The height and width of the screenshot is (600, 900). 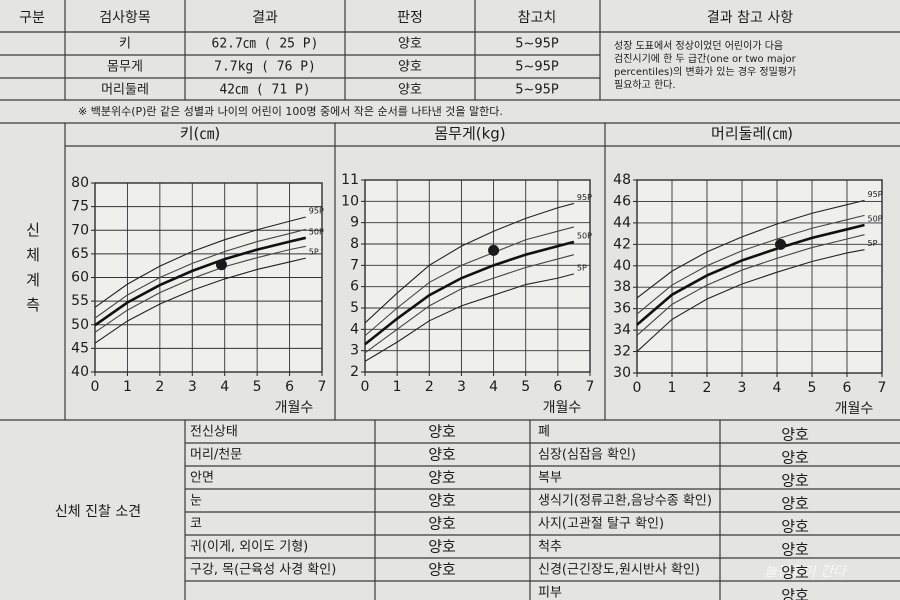 What do you see at coordinates (80, 278) in the screenshot?
I see `y-tick-label: 60` at bounding box center [80, 278].